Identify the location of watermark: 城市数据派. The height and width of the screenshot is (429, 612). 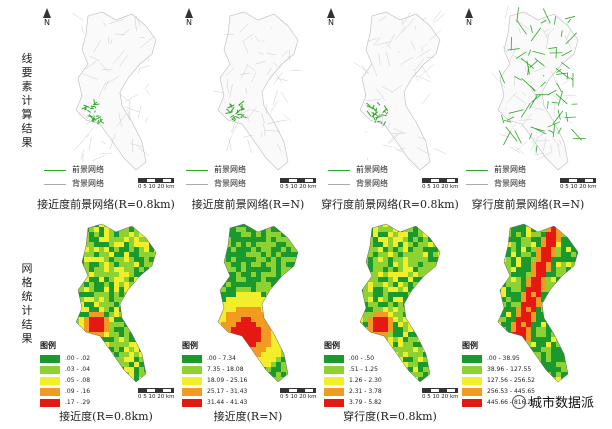
(552, 401).